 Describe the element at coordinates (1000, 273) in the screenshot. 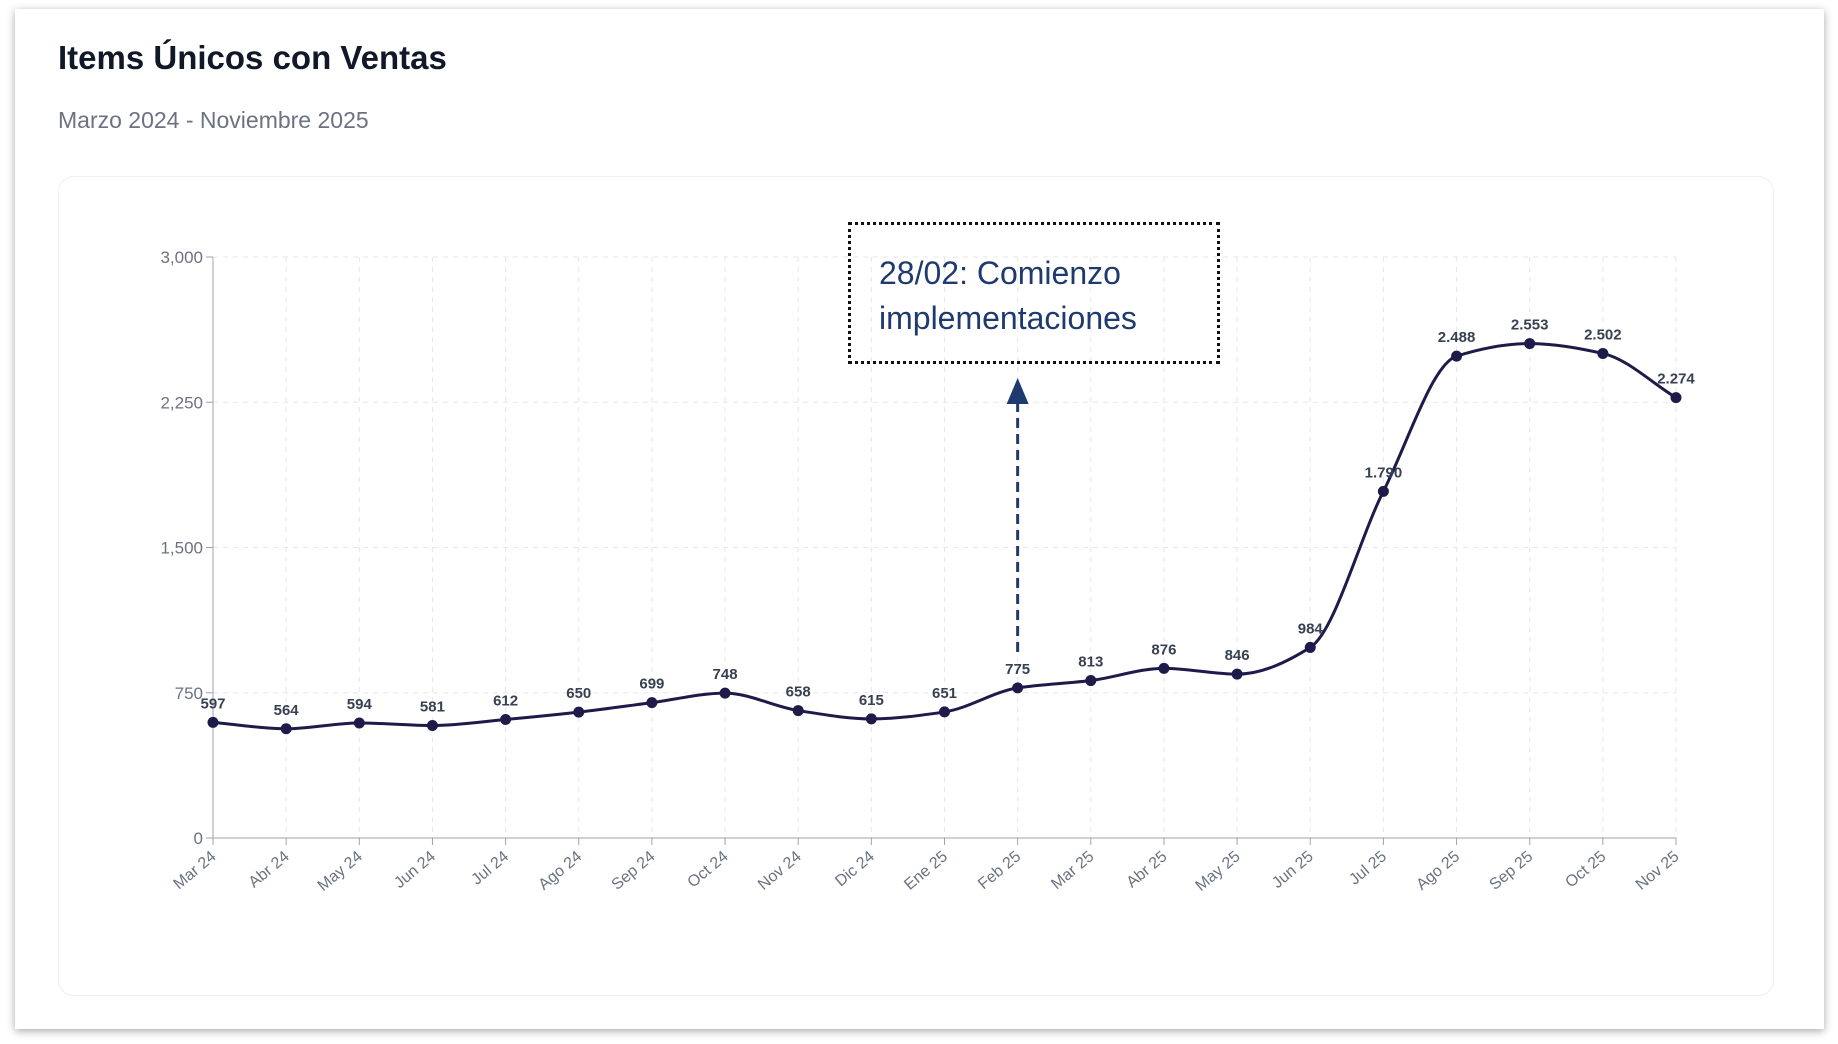

I see `annotation-line1: 28/02: Comienzo` at that location.